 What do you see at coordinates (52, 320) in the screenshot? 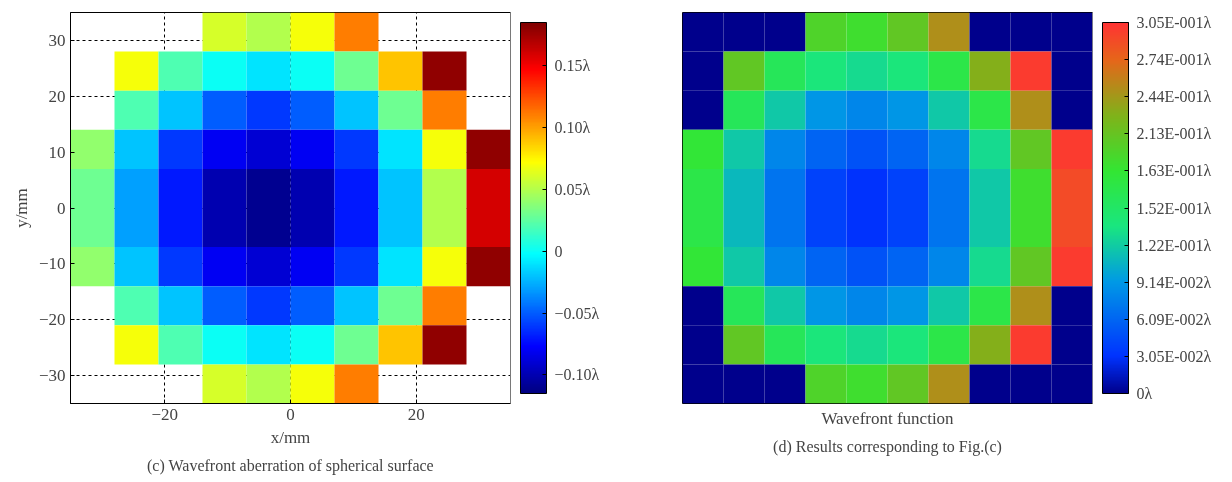
I see `y-tick-label: −20` at bounding box center [52, 320].